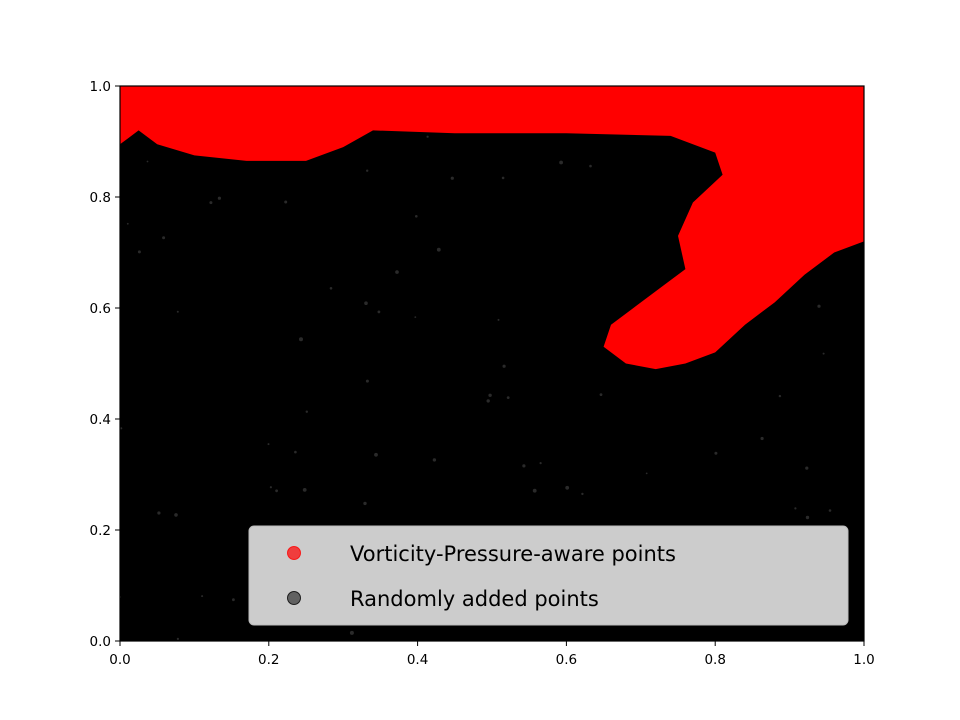 The image size is (960, 720). I want to click on legend-marker-random, so click(294, 598).